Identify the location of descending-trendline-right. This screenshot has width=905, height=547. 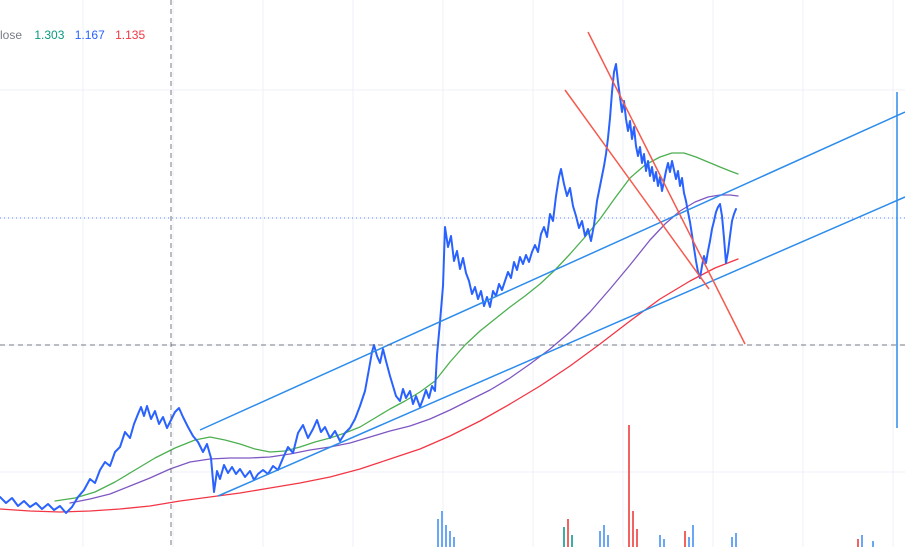
(666, 188).